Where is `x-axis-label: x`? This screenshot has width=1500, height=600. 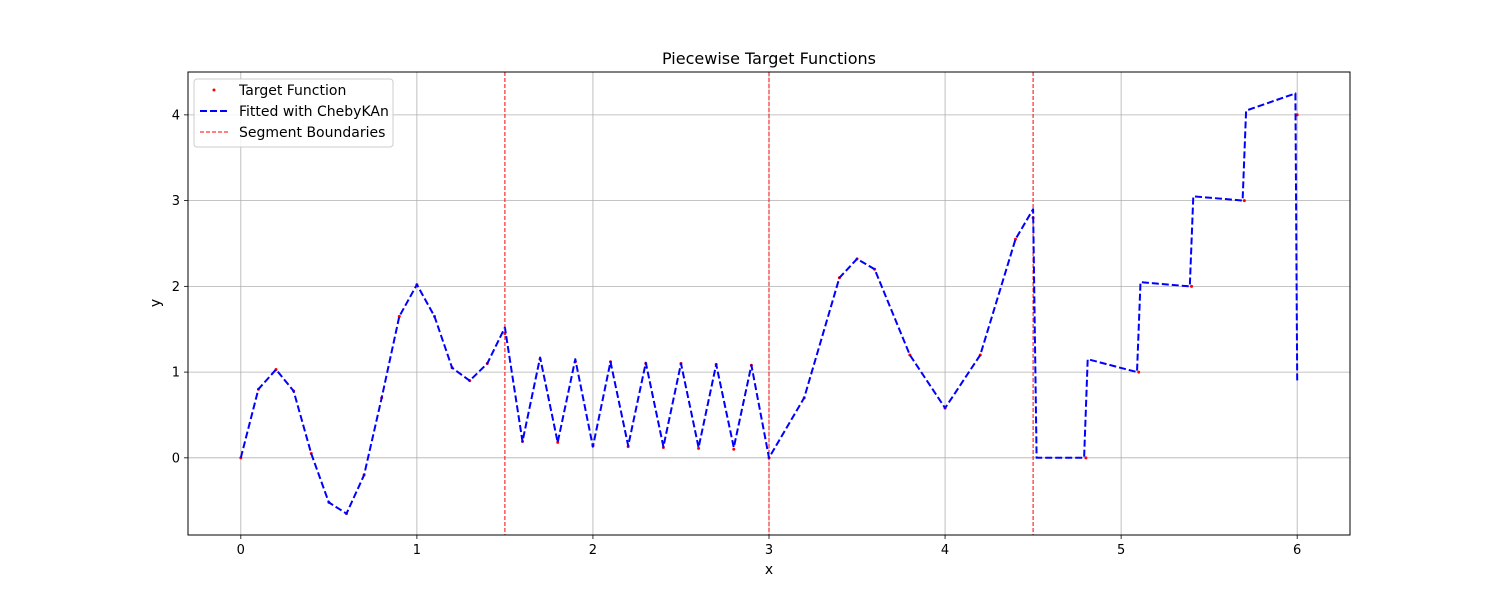
x-axis-label: x is located at coordinates (769, 570).